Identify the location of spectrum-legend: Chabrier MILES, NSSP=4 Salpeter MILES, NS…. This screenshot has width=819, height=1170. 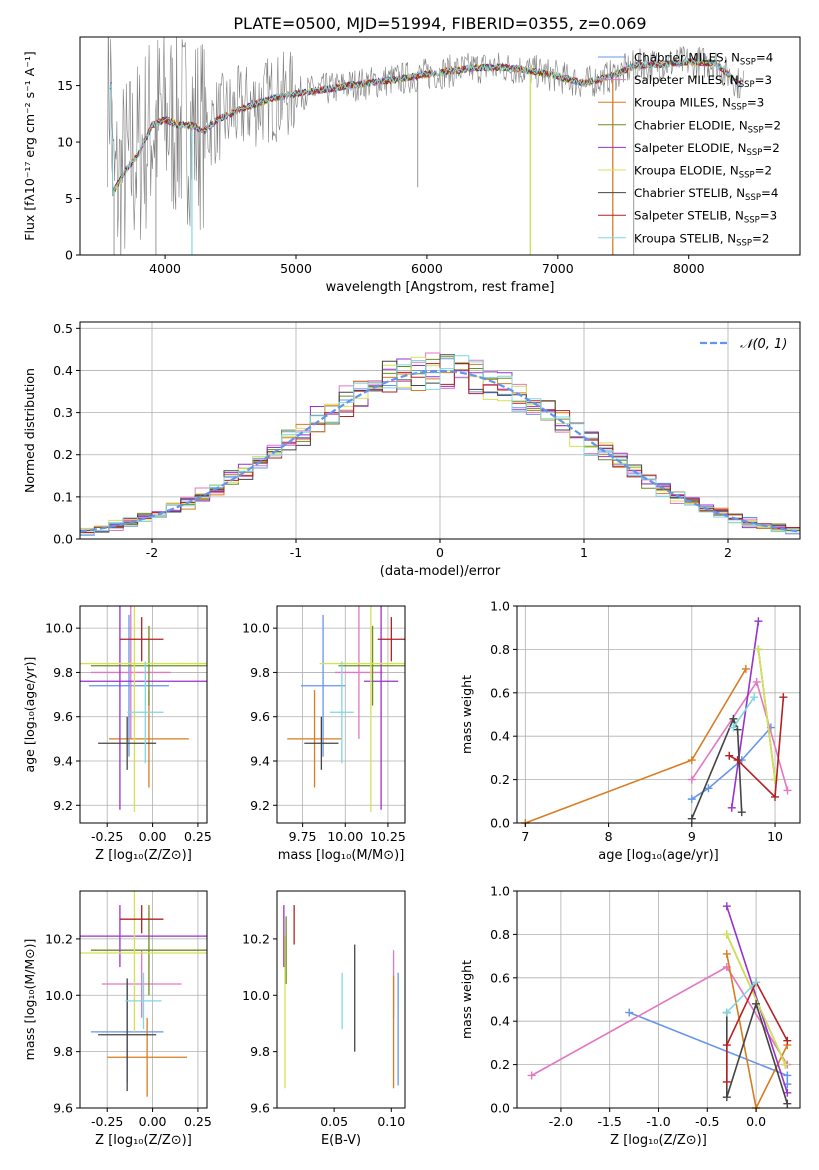
(689, 149).